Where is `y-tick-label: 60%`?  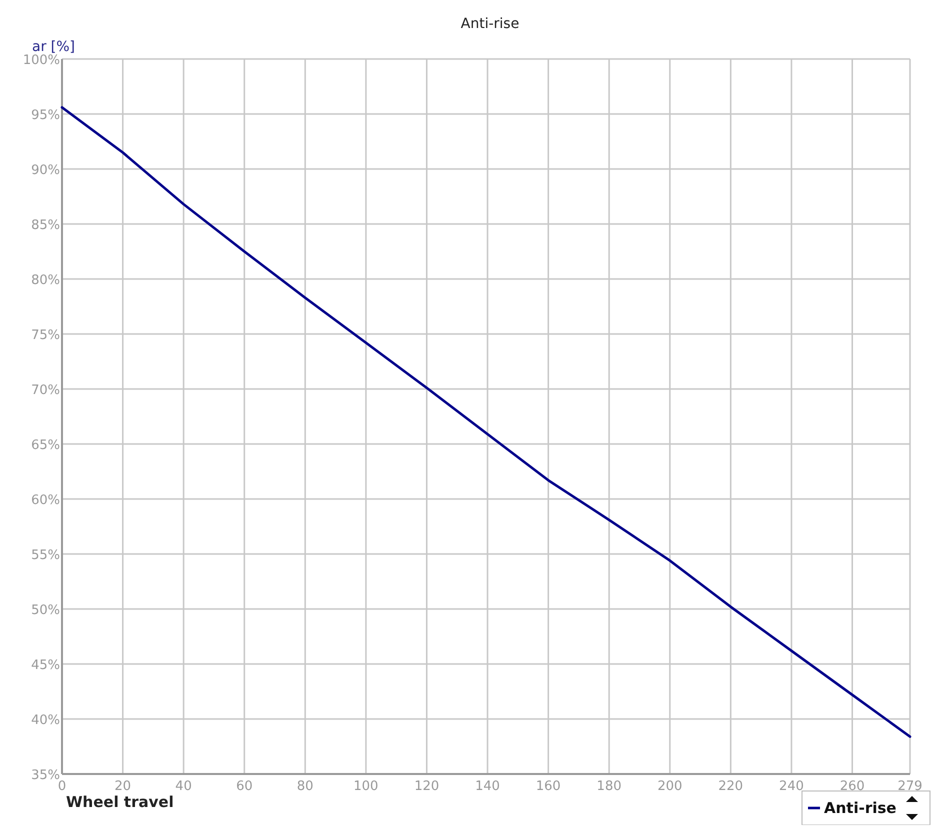 y-tick-label: 60% is located at coordinates (45, 500).